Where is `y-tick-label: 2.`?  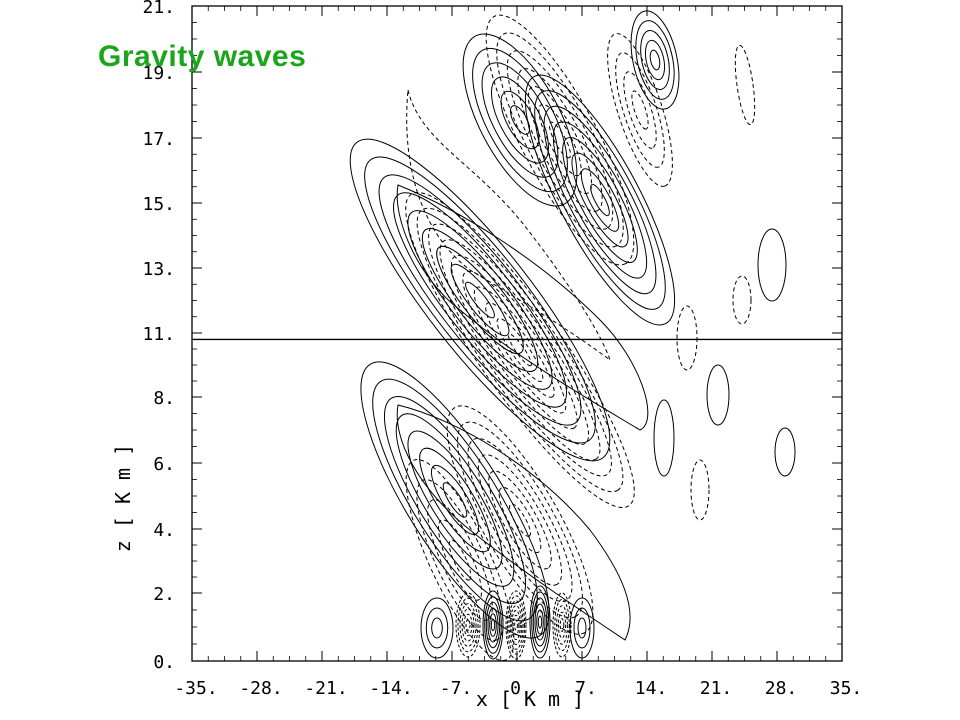
y-tick-label: 2. is located at coordinates (164, 594).